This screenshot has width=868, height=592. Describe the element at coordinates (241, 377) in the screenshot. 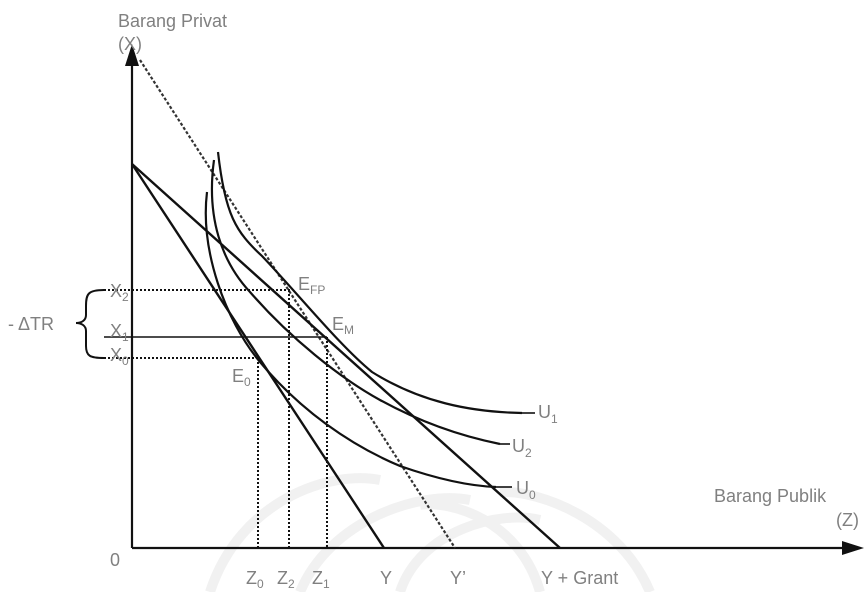

I see `point-e0: E0` at that location.